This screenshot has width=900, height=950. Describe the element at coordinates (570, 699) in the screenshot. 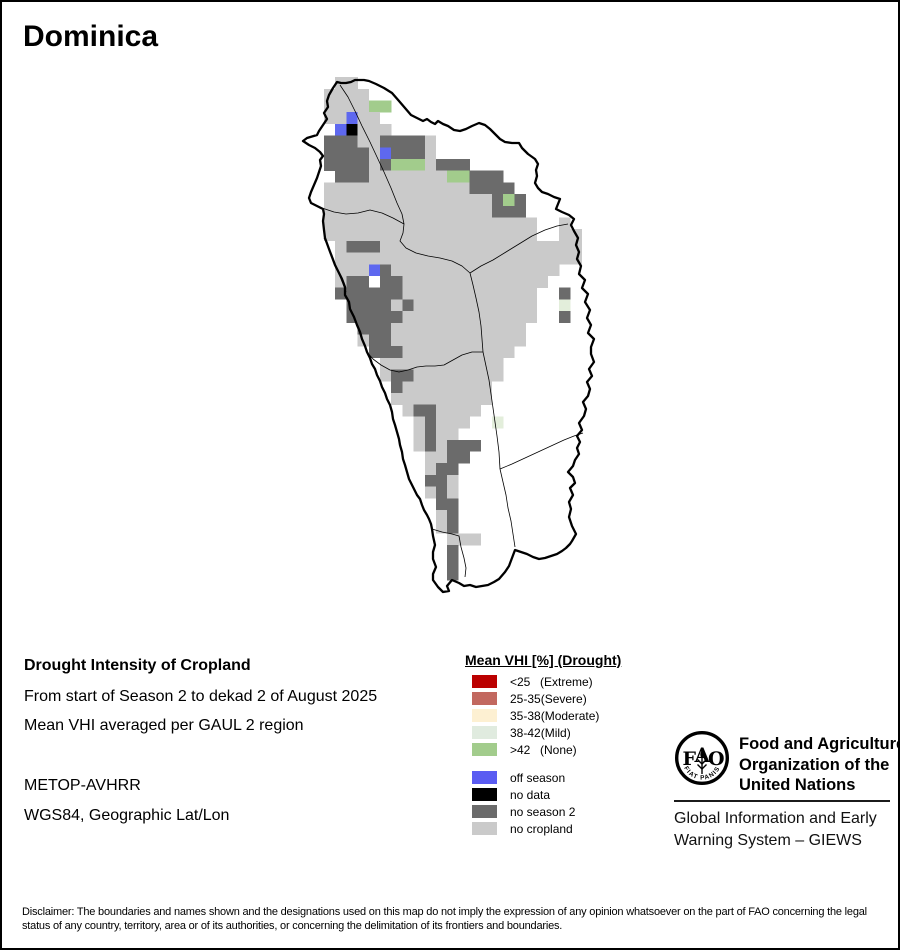

I see `legend-item-severe: 25-35(Severe)` at that location.